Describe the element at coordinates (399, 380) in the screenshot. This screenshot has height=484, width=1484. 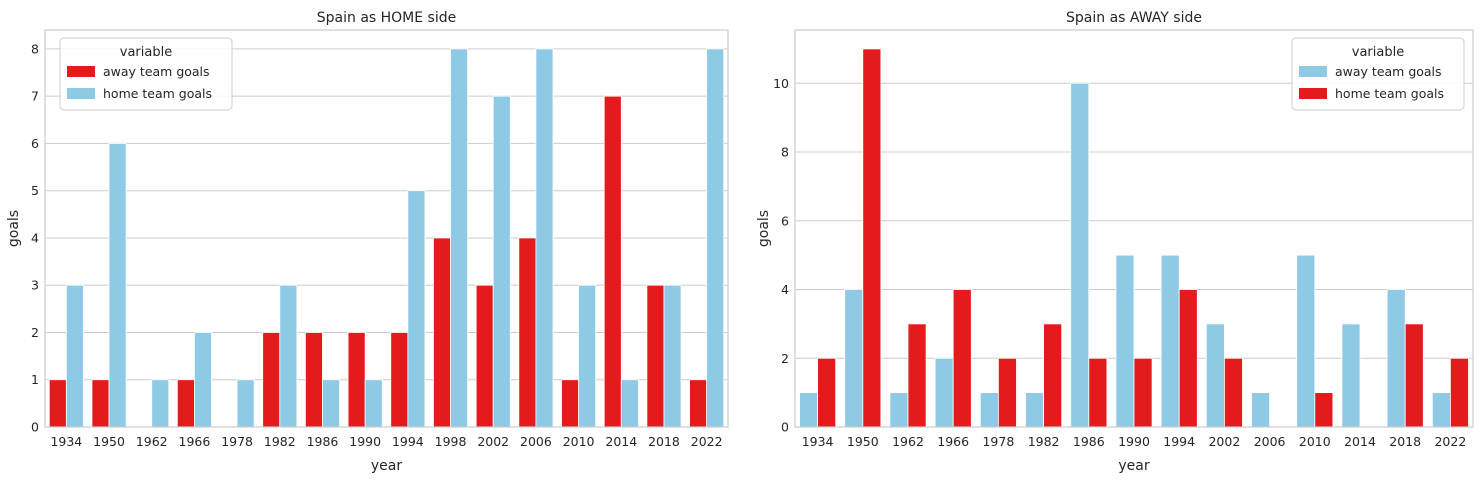
I see `bar-home-away-goals-1994` at that location.